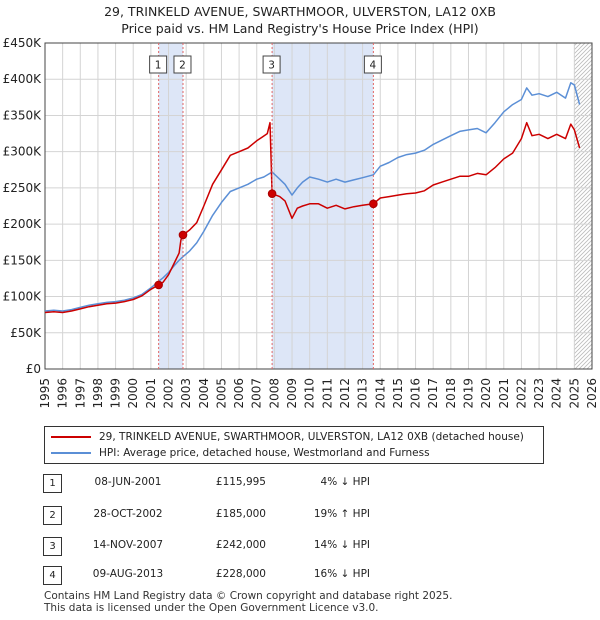  Describe the element at coordinates (23, 152) in the screenshot. I see `y-tick-label: £300K` at that location.